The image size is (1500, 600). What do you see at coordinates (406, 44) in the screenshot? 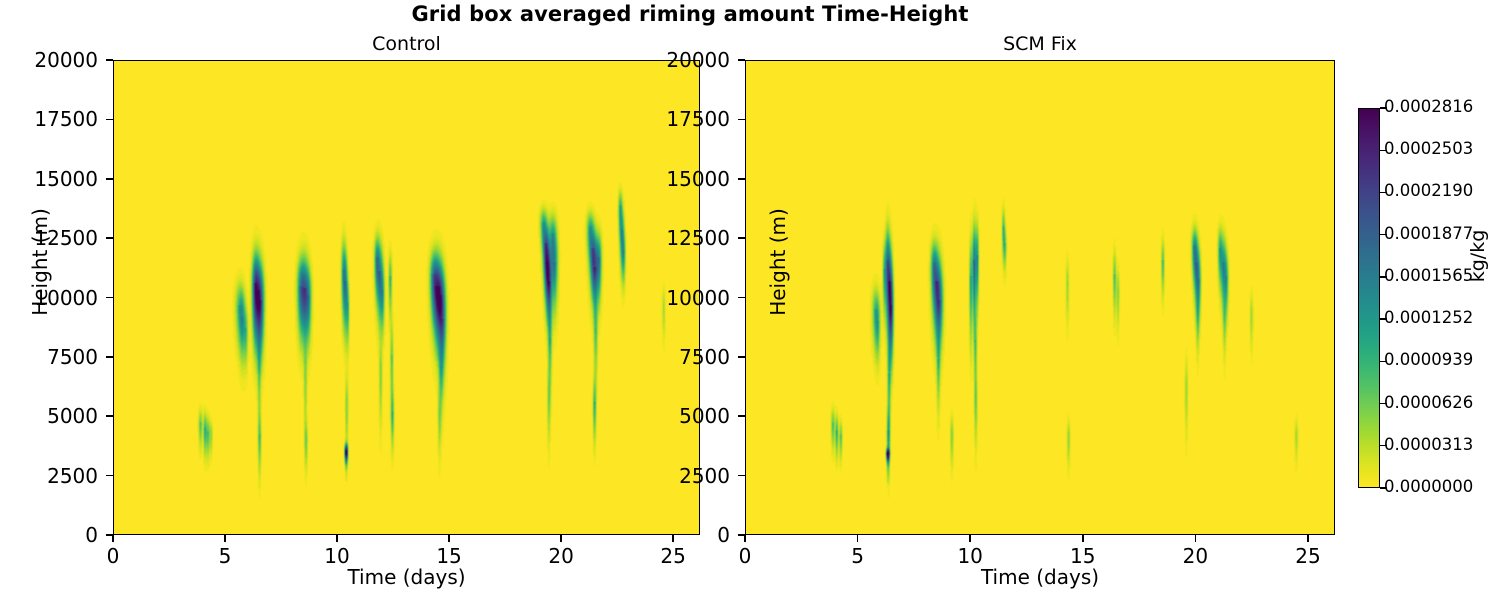
I see `subplot-title-control: Control` at bounding box center [406, 44].